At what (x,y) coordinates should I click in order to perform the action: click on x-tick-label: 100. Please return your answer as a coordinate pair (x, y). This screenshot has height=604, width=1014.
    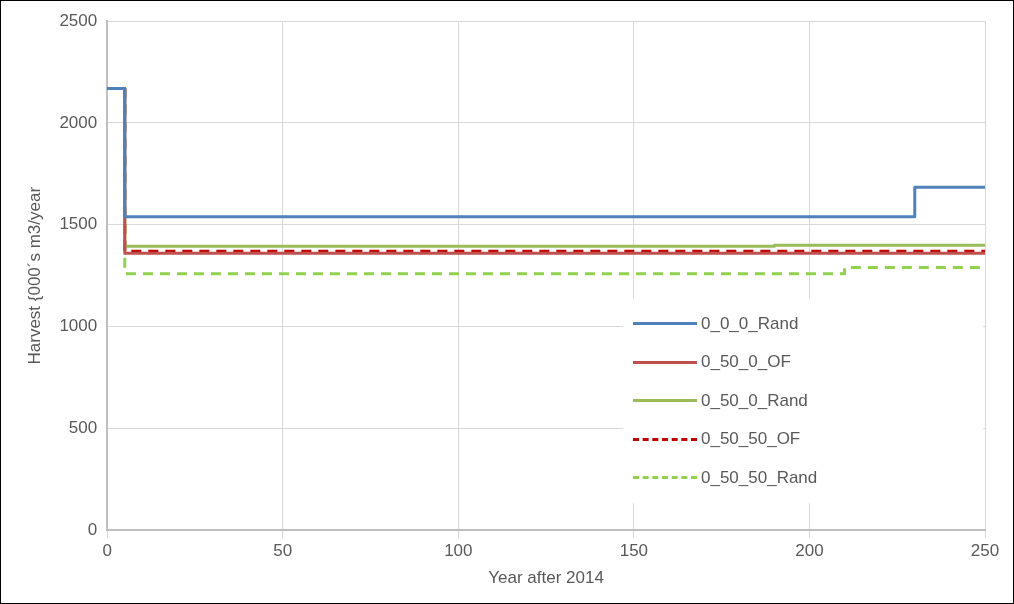
    Looking at the image, I should click on (458, 551).